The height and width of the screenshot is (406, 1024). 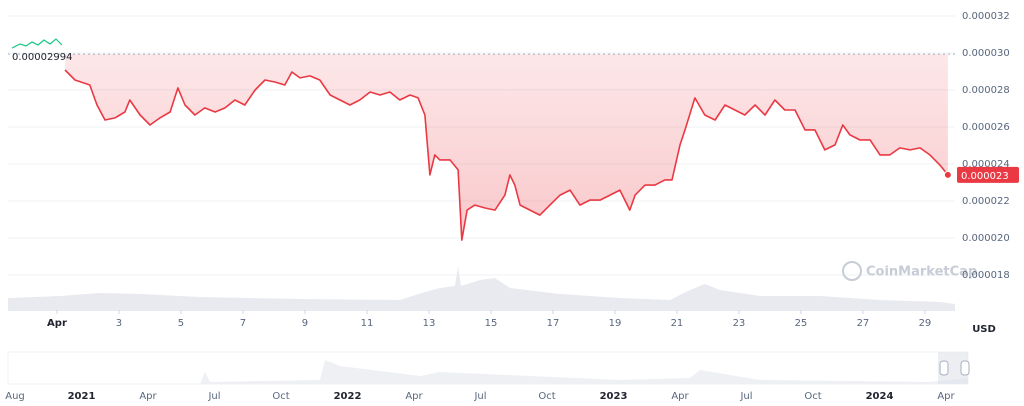 I want to click on y-tick-label: 0.000026, so click(x=986, y=127).